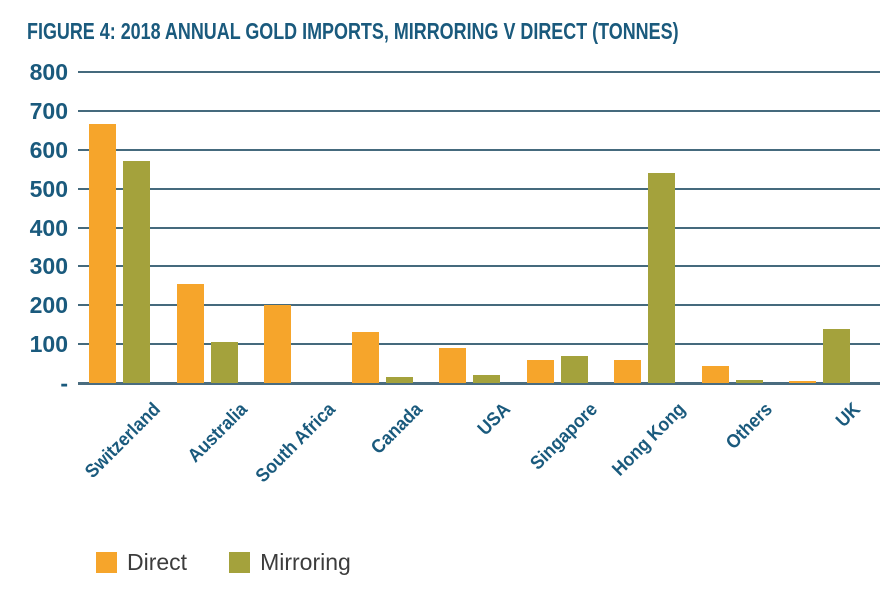 This screenshot has height=600, width=889. I want to click on y-axis-tick-label-800: 800, so click(48, 72).